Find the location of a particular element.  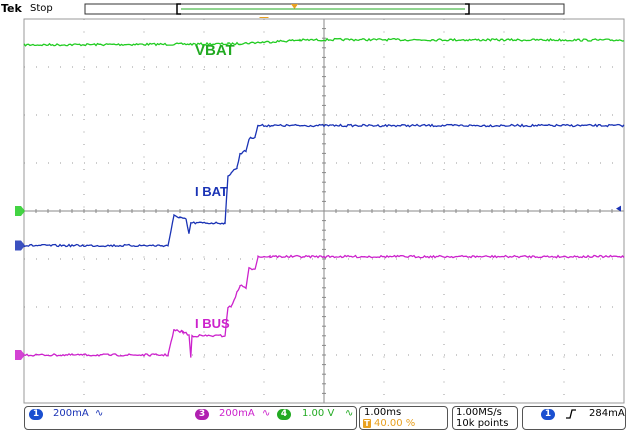

timebase-panel: 1.00ms T 40.00 % is located at coordinates (403, 418).